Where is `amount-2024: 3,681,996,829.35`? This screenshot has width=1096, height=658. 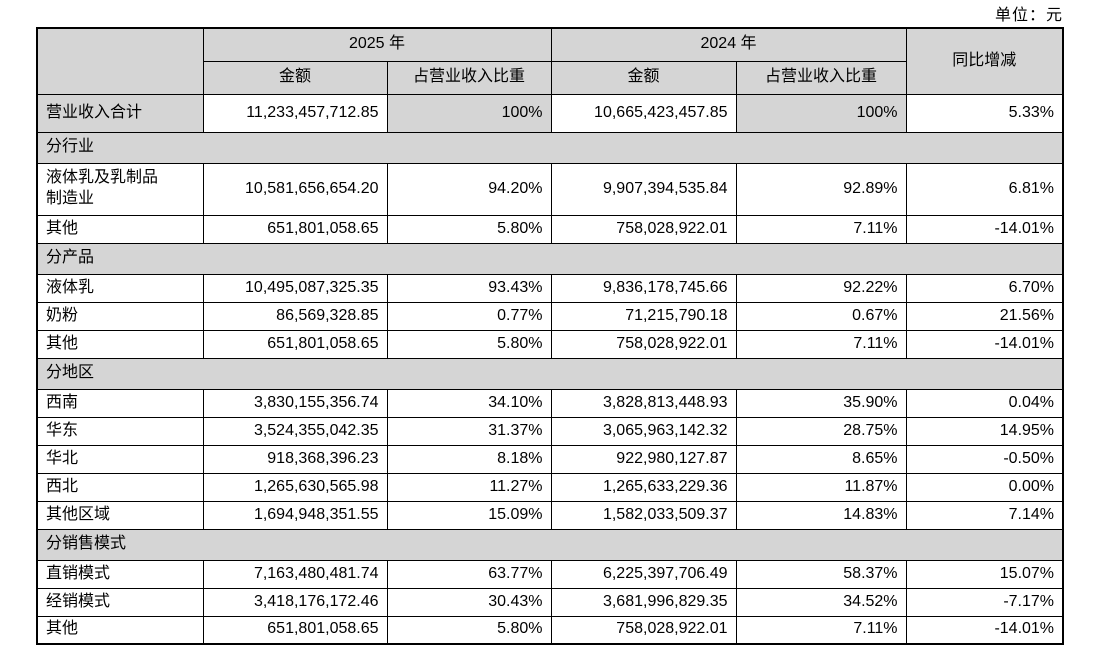
amount-2024: 3,681,996,829.35 is located at coordinates (643, 602).